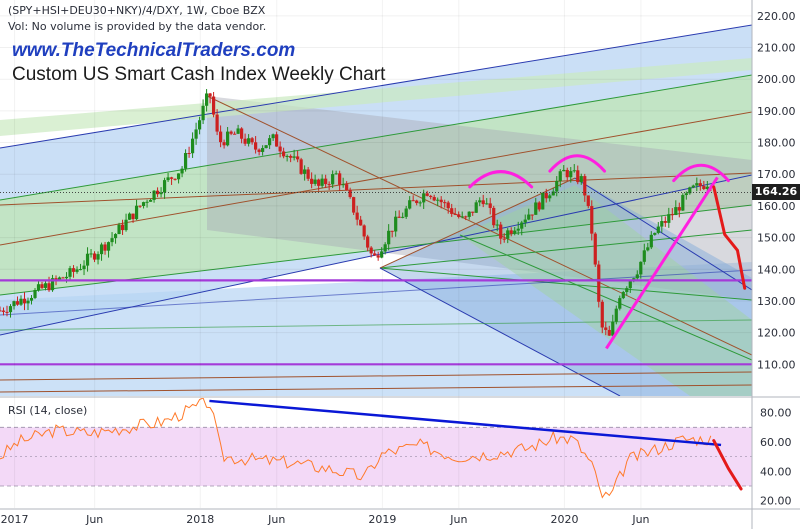  Describe the element at coordinates (776, 413) in the screenshot. I see `rsi-tick-label: 80.00` at that location.